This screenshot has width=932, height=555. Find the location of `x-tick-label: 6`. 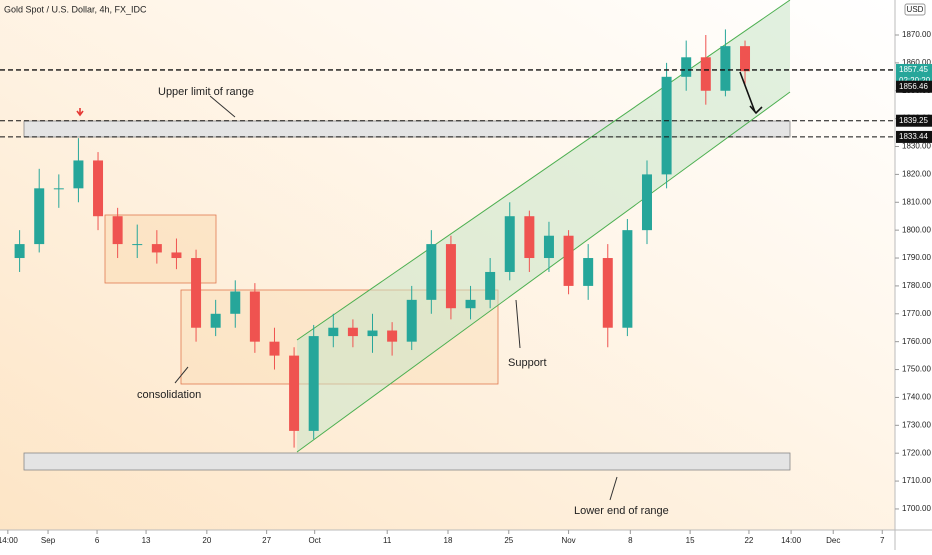

x-tick-label: 6 is located at coordinates (97, 540).